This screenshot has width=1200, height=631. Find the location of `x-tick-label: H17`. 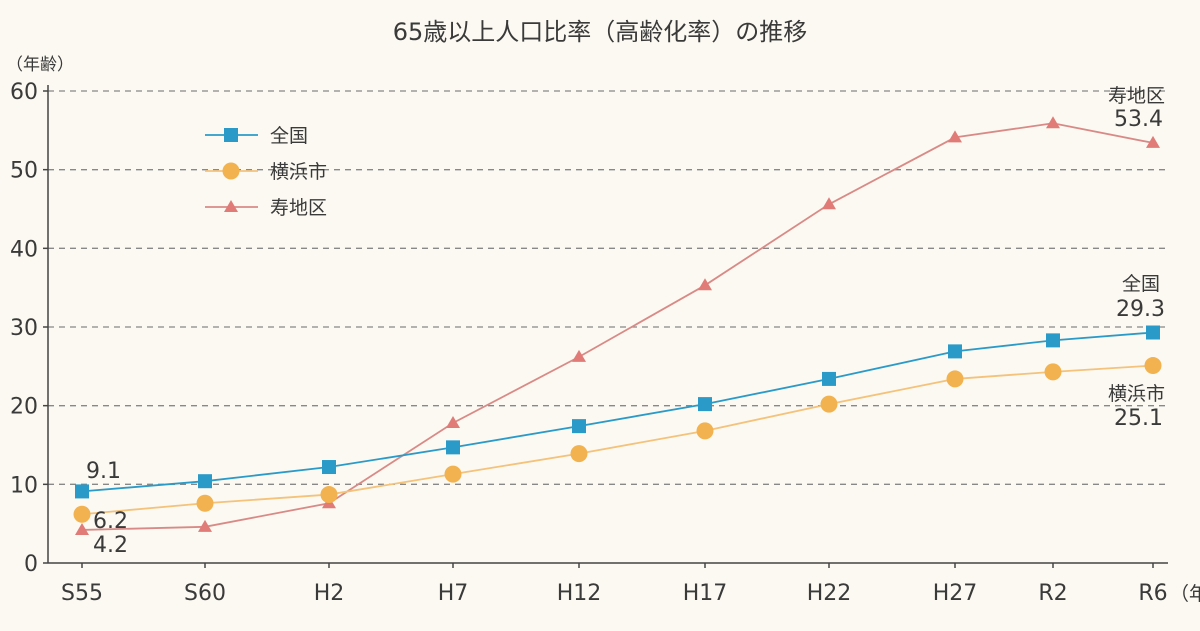

x-tick-label: H17 is located at coordinates (705, 593).